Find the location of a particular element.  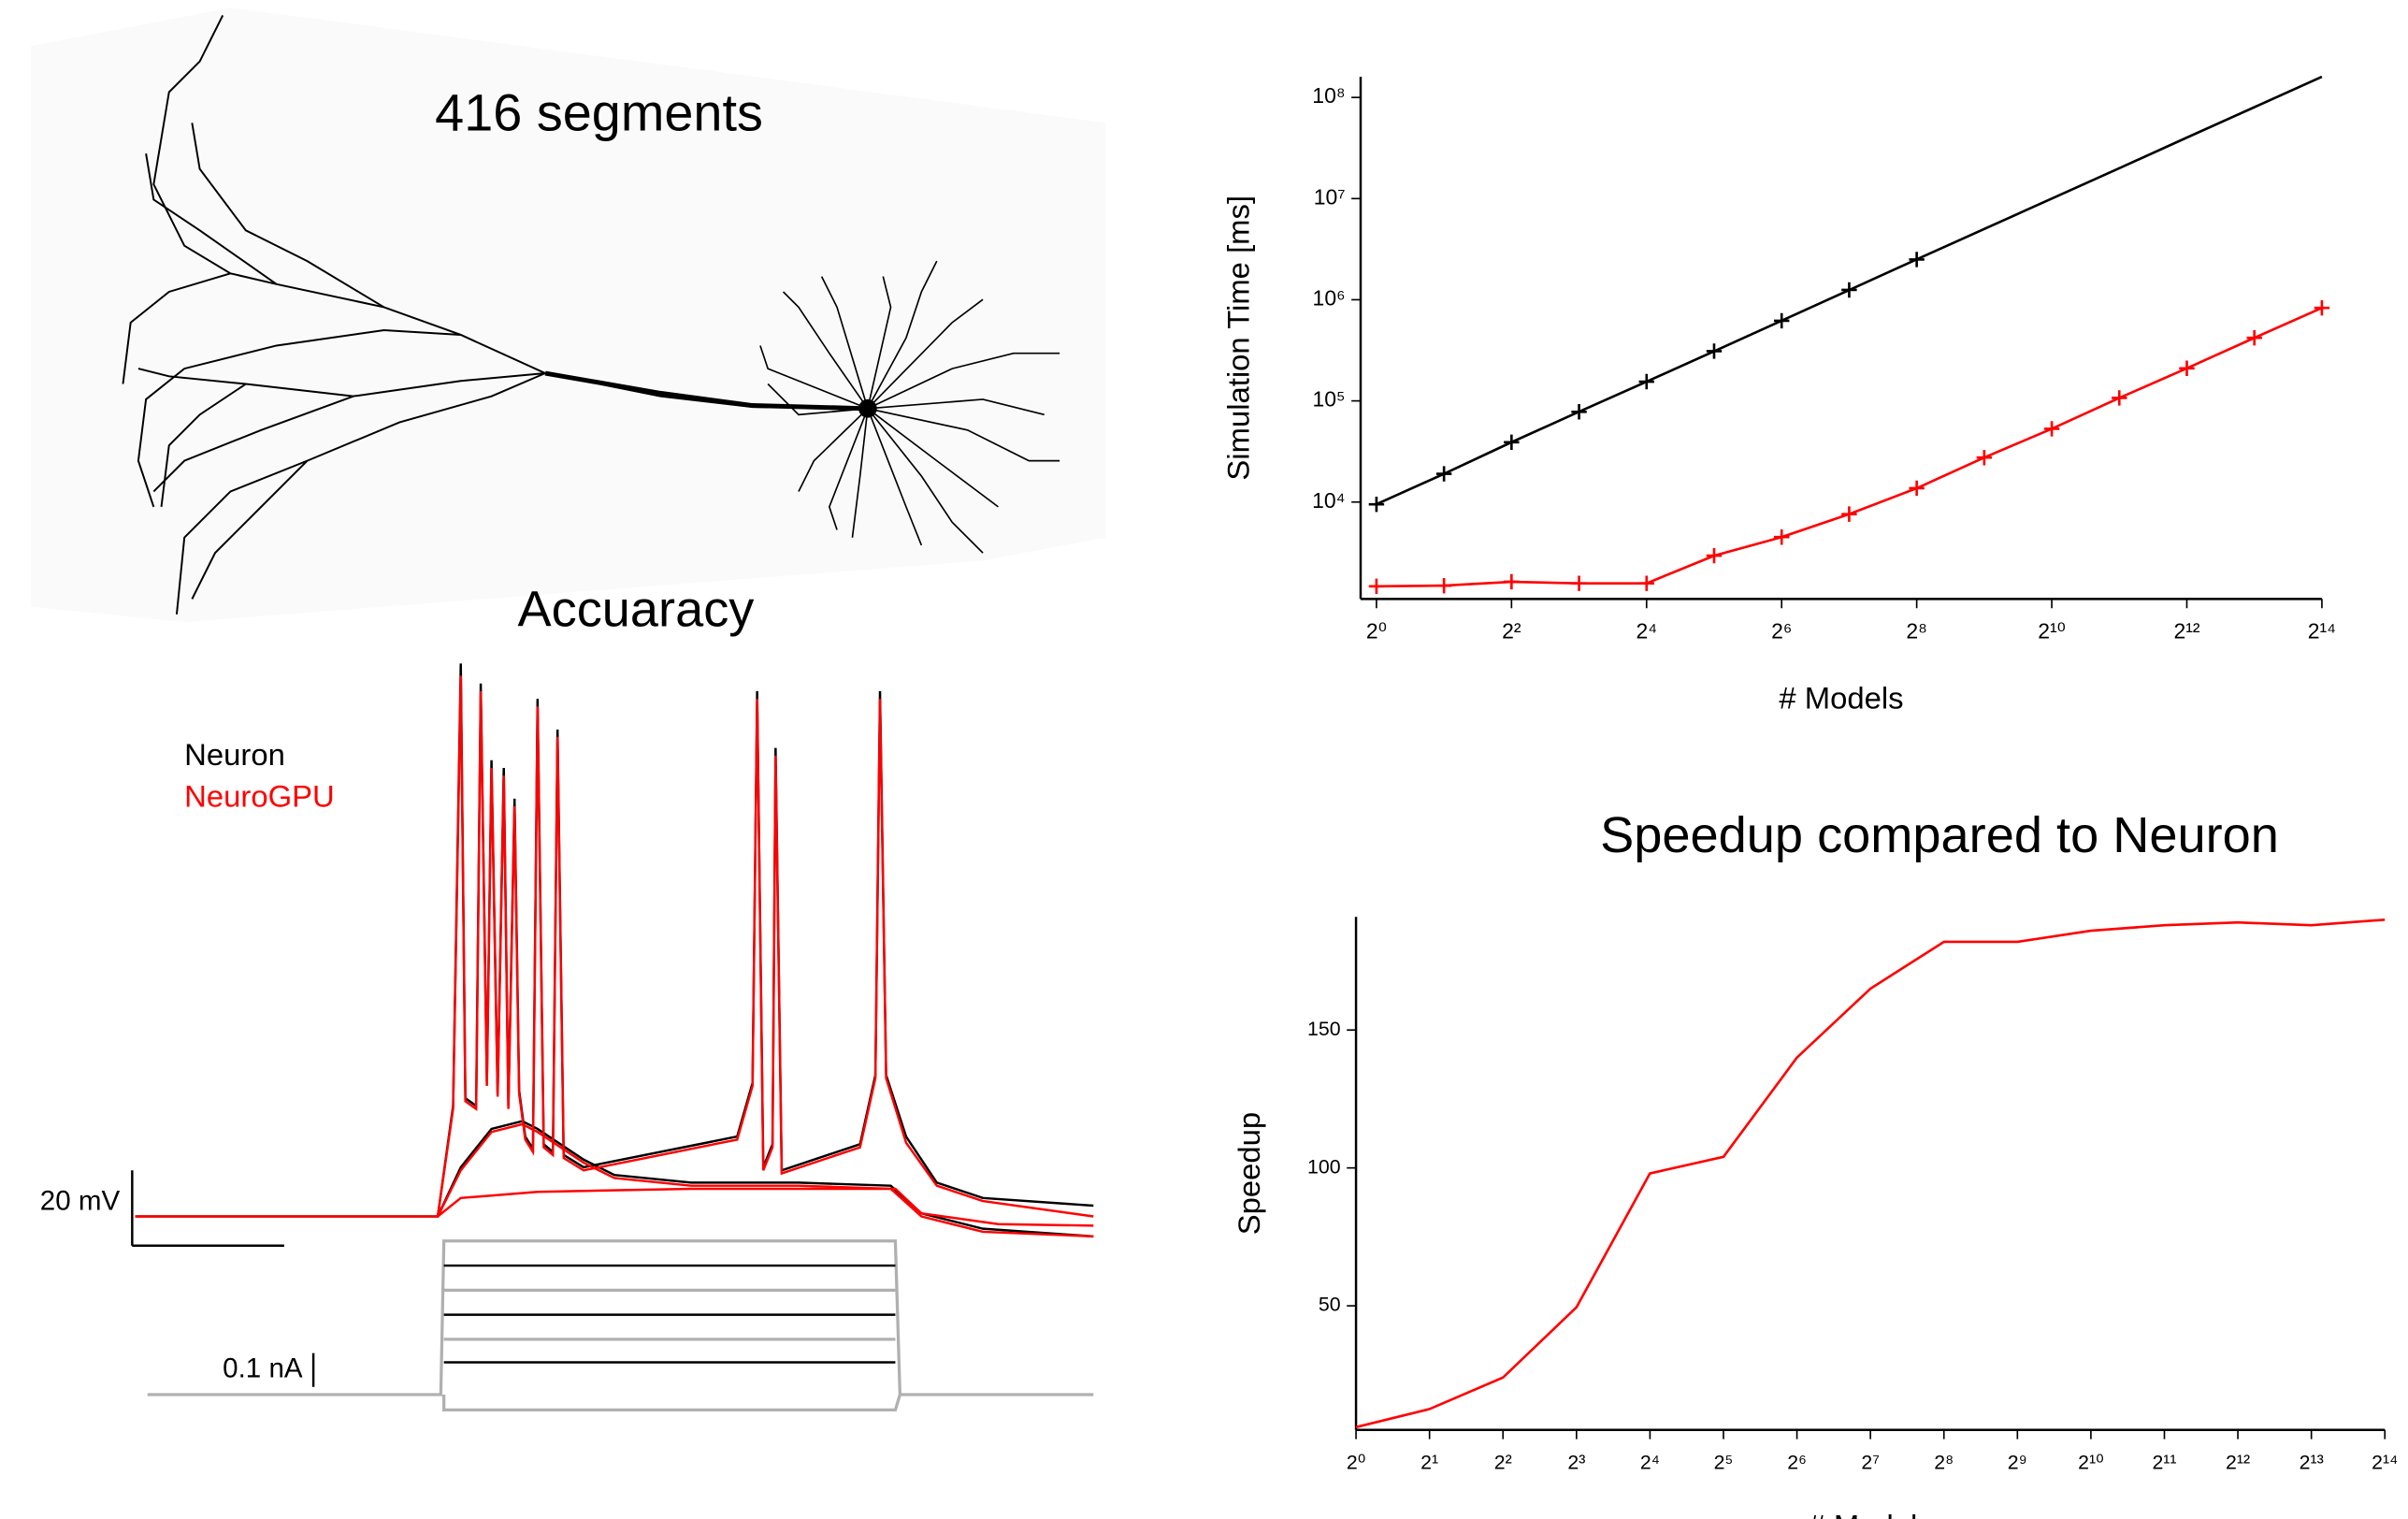

stimulus-traces is located at coordinates (620, 1325).